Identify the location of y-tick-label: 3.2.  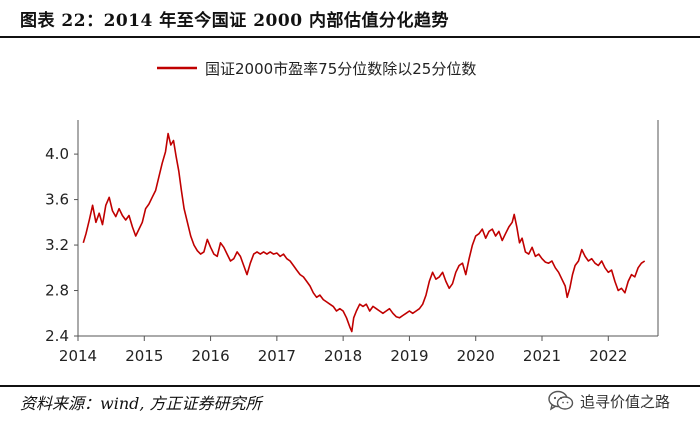
(57, 245).